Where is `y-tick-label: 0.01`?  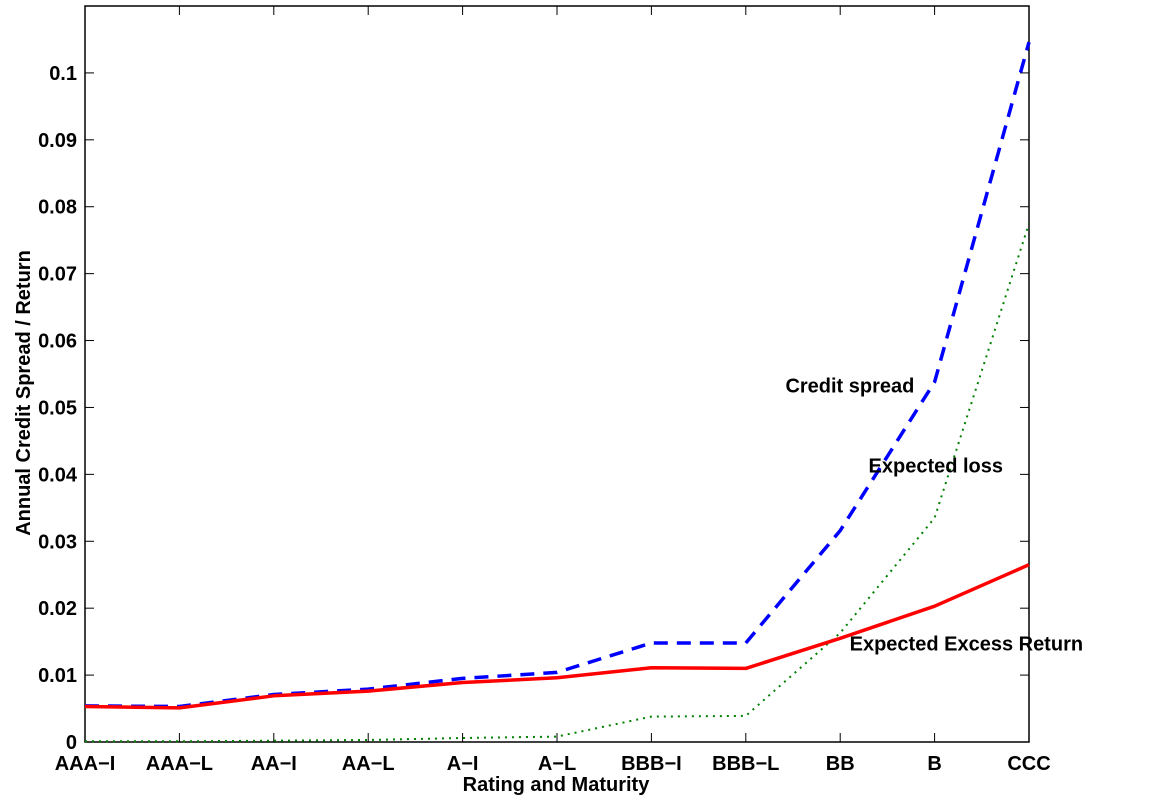
y-tick-label: 0.01 is located at coordinates (57, 676).